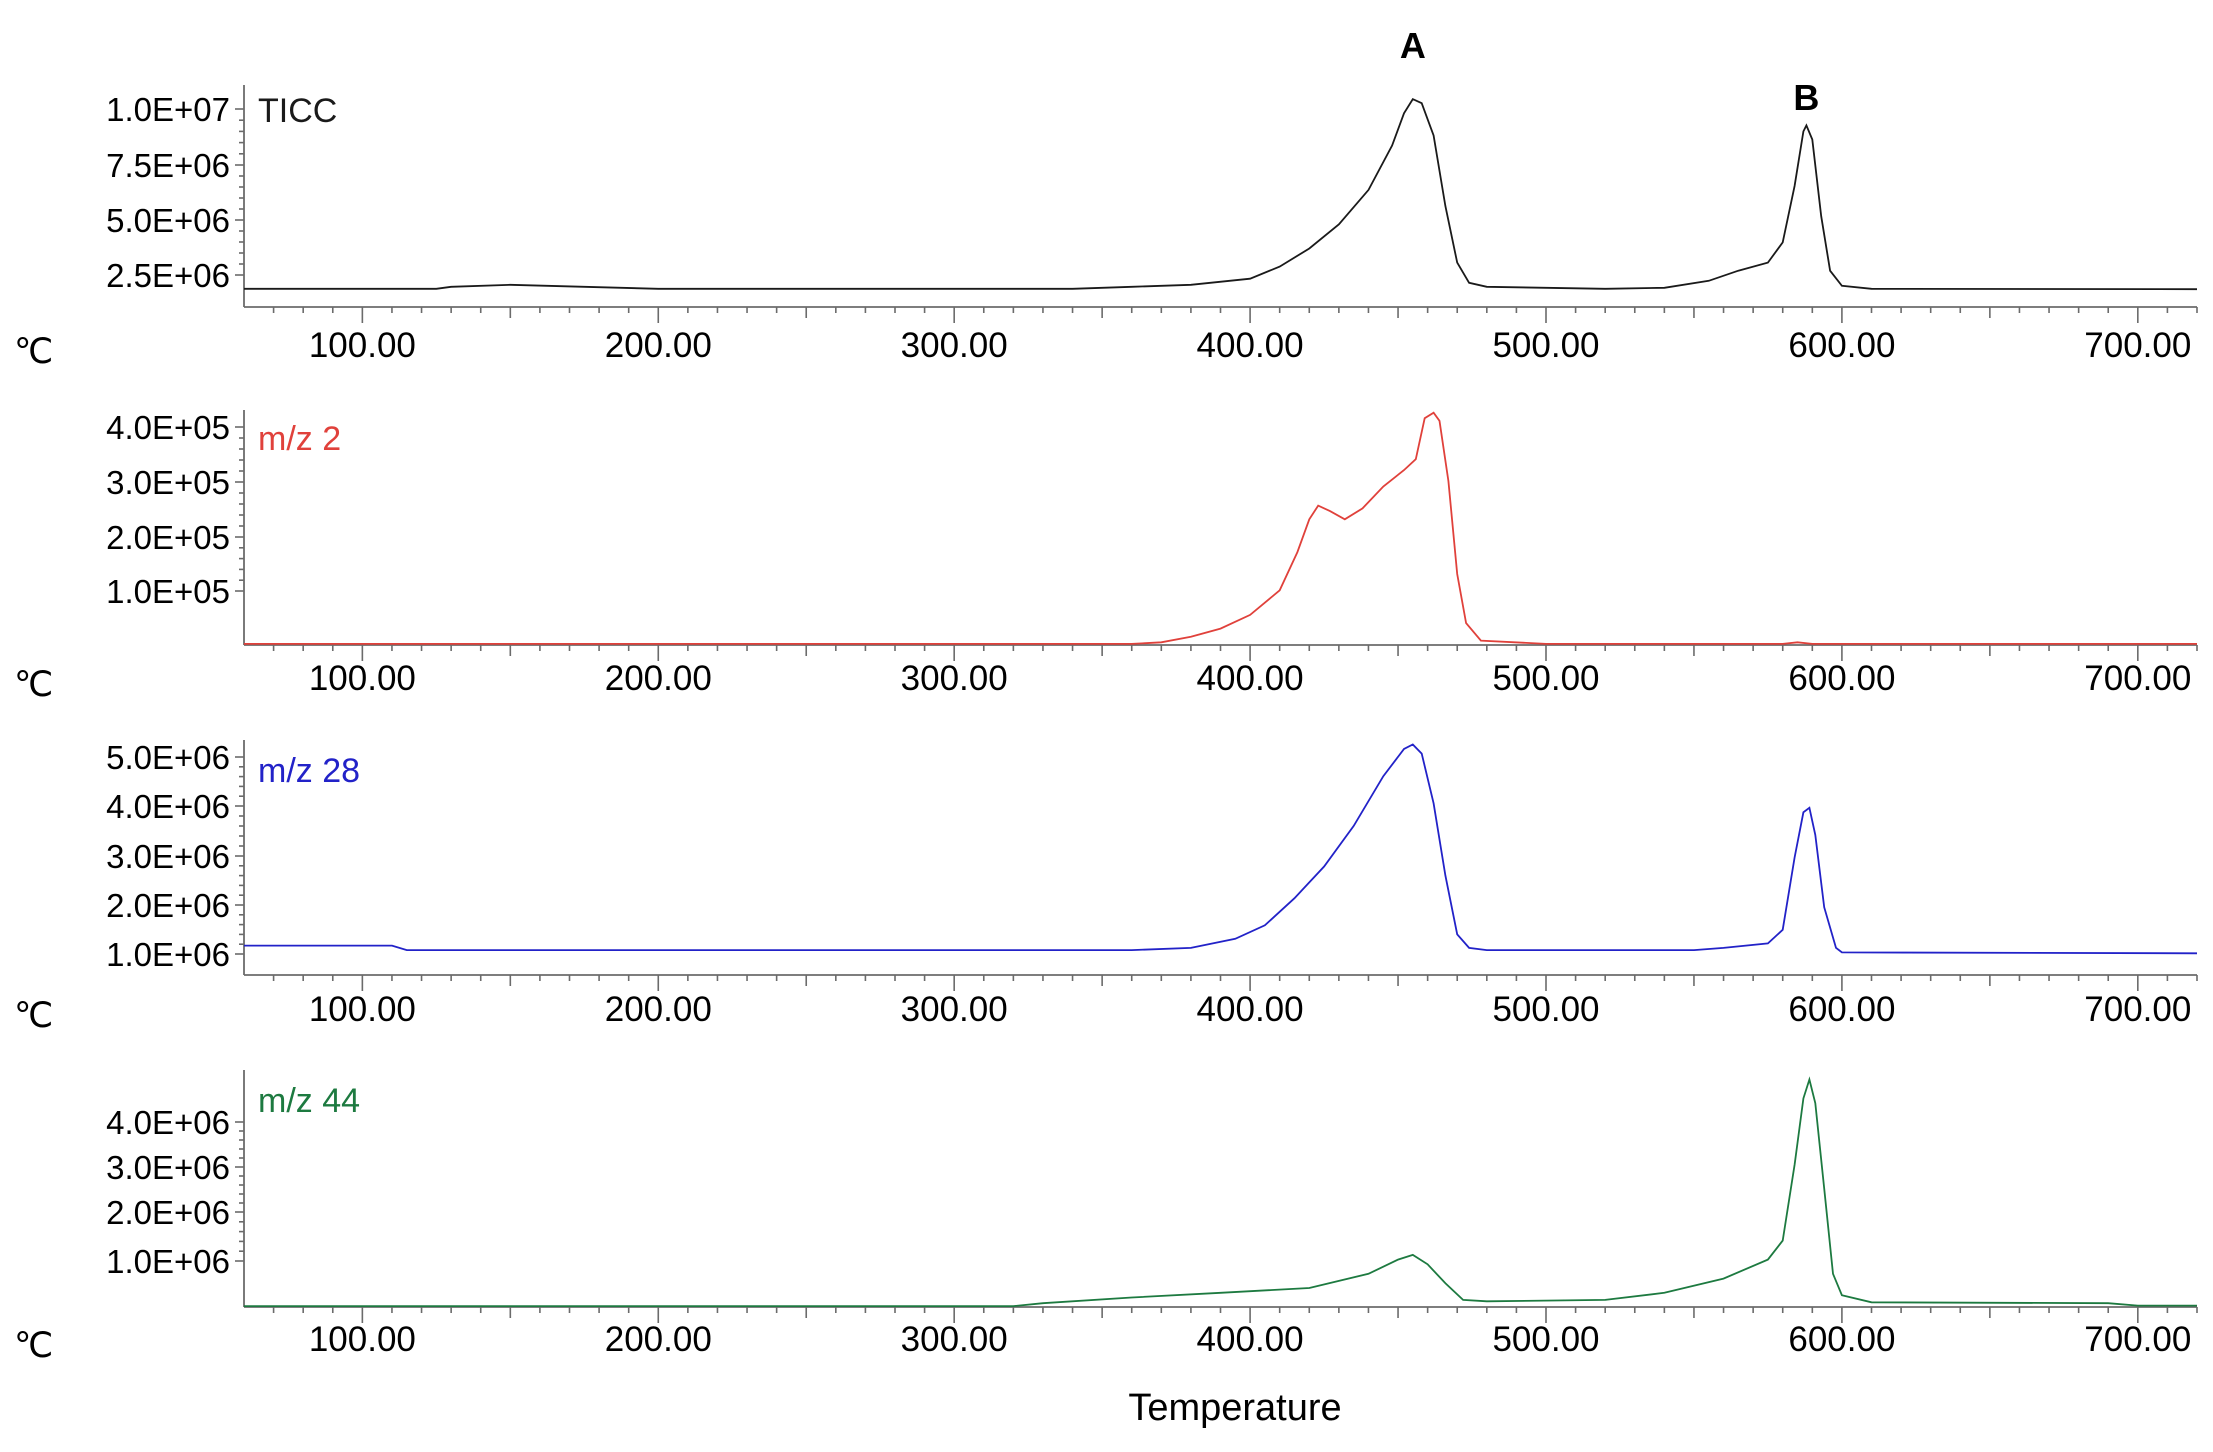 The height and width of the screenshot is (1452, 2213). I want to click on series-label: m/z 44, so click(309, 1101).